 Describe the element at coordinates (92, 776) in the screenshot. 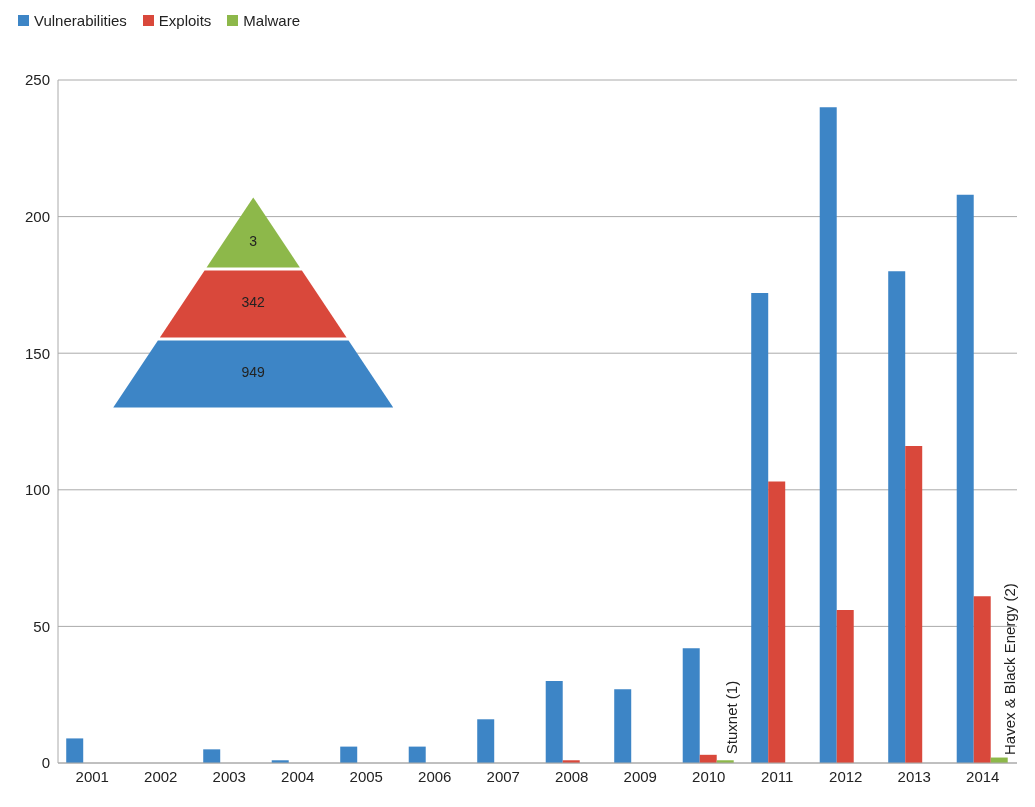

I see `x-tick-label: 2001` at that location.